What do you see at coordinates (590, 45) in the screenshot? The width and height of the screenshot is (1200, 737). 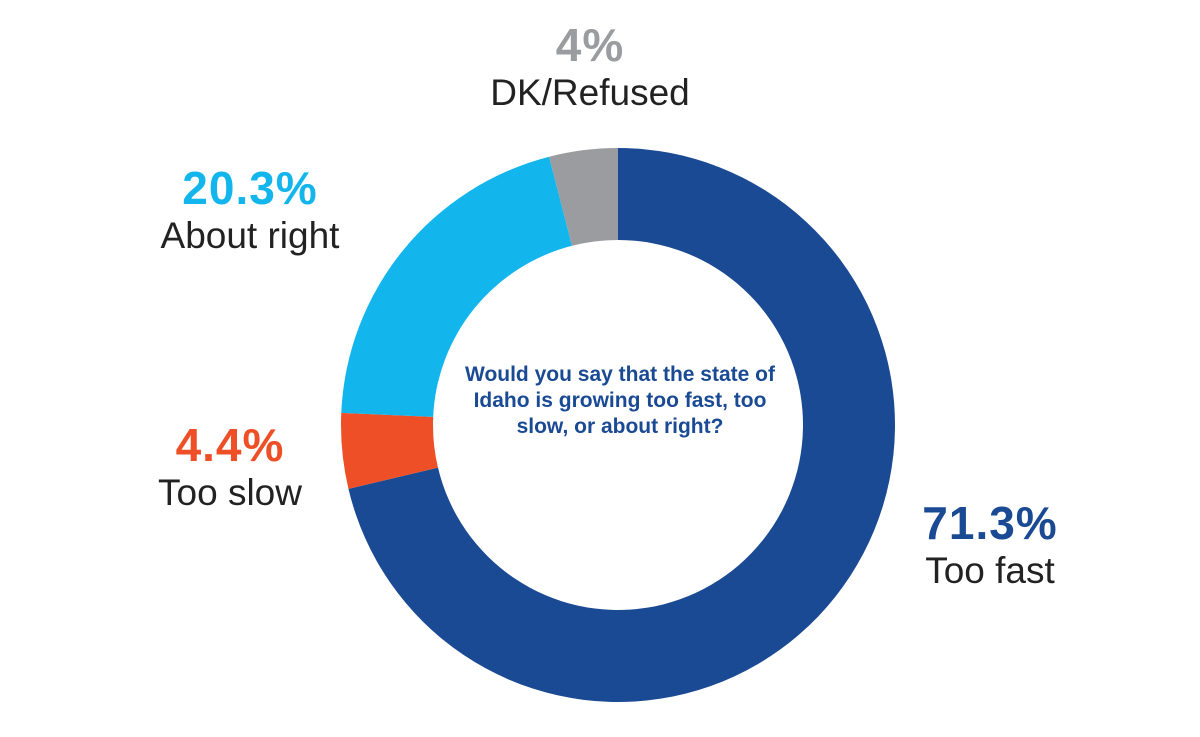 I see `value-label: 4%` at bounding box center [590, 45].